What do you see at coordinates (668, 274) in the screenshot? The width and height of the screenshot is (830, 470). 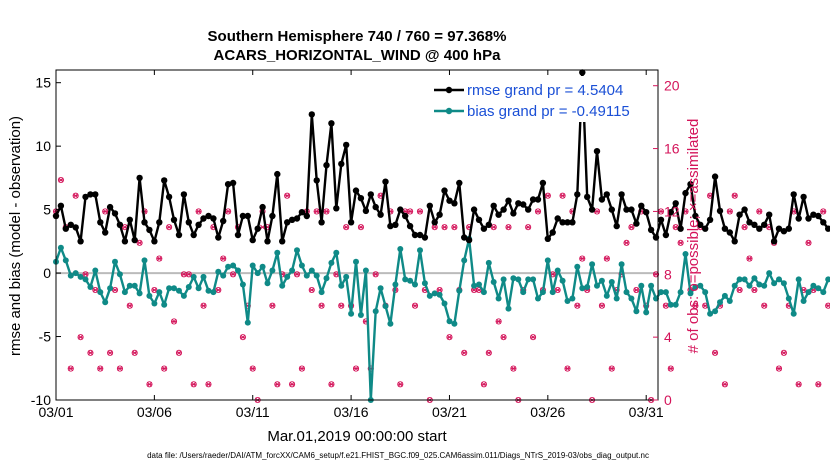 I see `right-y-tick-label: 8` at bounding box center [668, 274].